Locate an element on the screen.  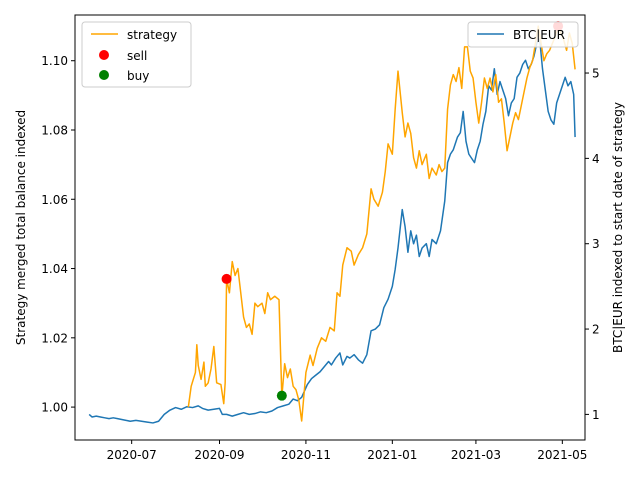
legend-right-box is located at coordinates (523, 34).